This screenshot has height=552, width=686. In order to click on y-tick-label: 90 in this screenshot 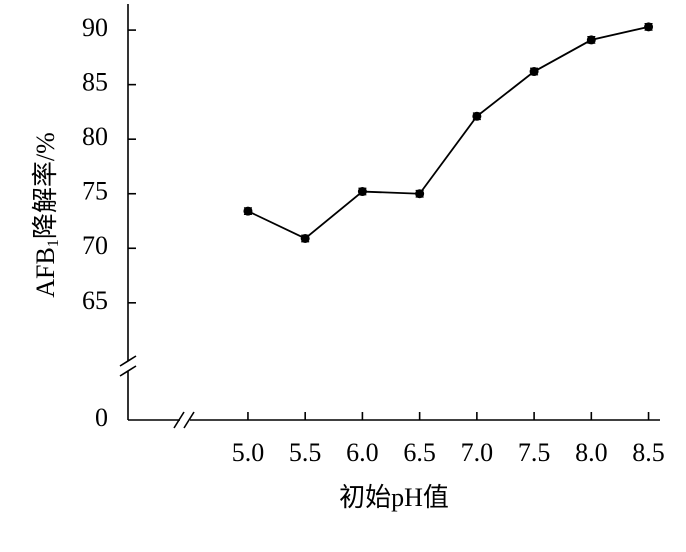, I will do `click(95, 27)`.